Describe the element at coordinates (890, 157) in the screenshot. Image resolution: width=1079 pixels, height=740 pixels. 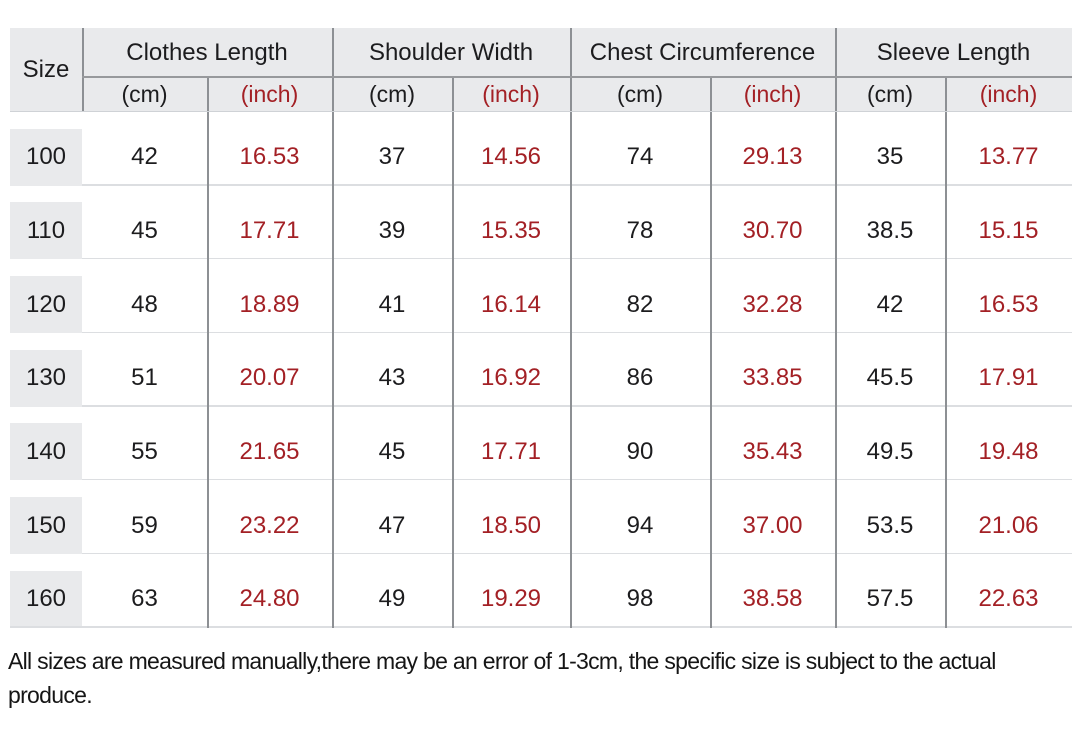
I see `sleeve-length-cm-cell: 35` at that location.